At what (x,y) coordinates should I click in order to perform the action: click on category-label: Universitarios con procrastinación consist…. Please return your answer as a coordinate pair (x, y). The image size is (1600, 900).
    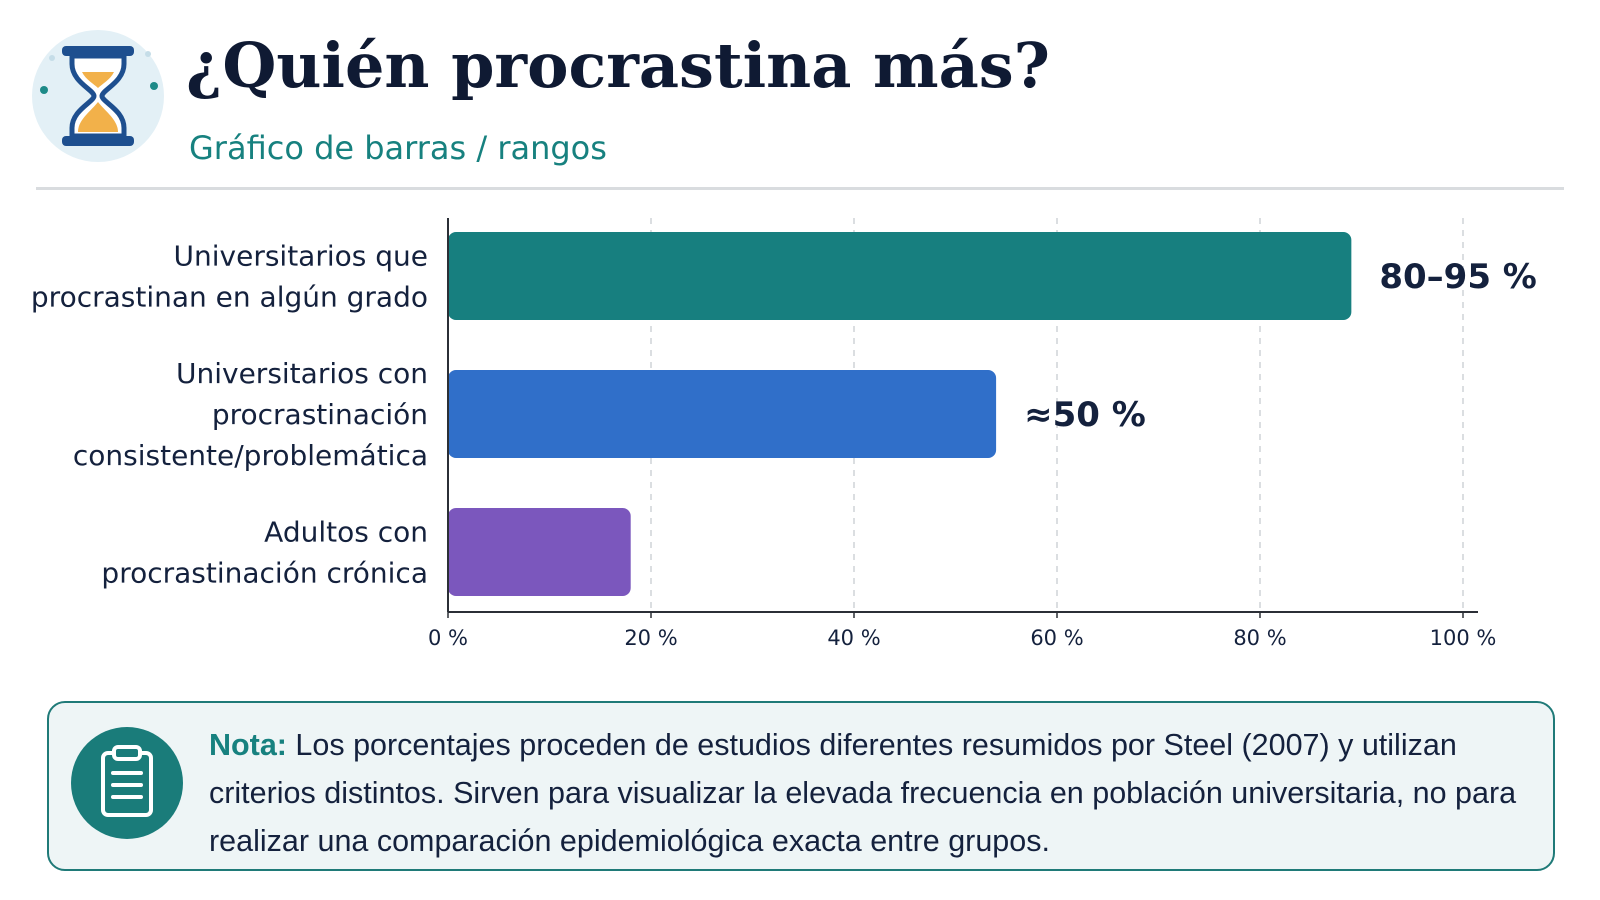
    Looking at the image, I should click on (250, 414).